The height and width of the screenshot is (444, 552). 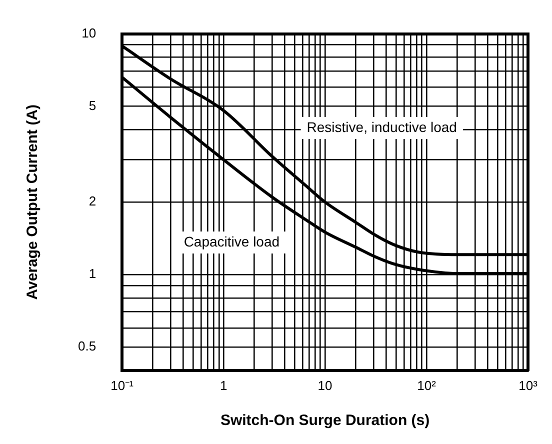 I want to click on x-tick-label: 10⁻¹, so click(x=122, y=385).